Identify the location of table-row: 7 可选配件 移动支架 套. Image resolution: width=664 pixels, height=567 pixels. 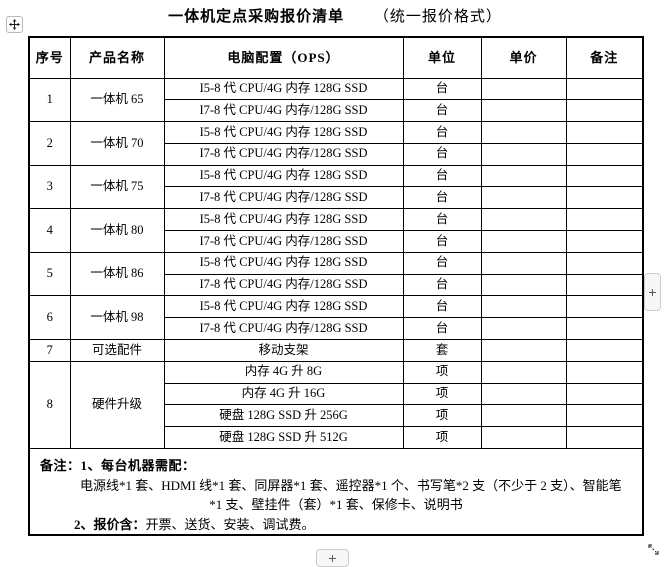
(336, 350).